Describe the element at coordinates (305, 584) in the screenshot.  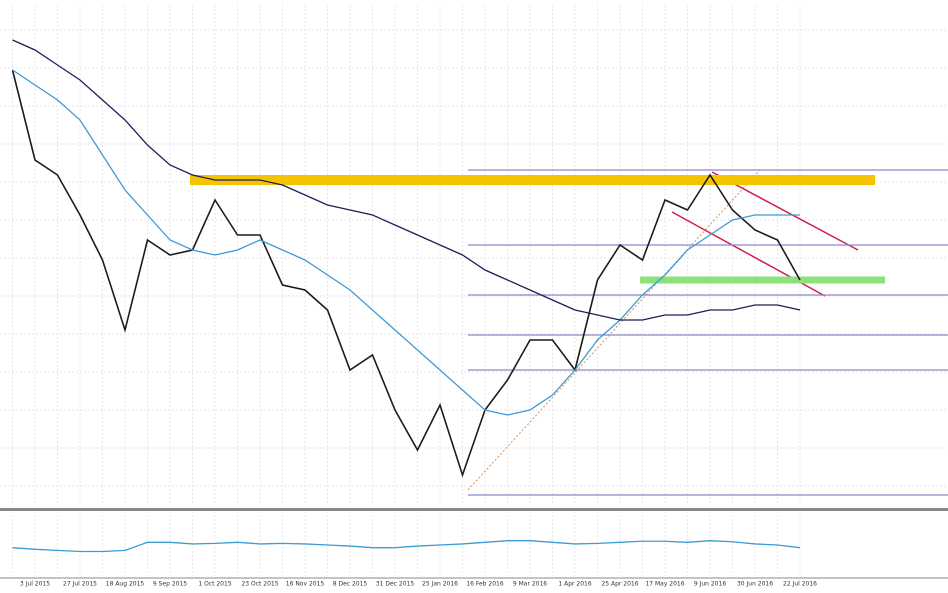
I see `x-tick-label: 16 Nov 2015` at that location.